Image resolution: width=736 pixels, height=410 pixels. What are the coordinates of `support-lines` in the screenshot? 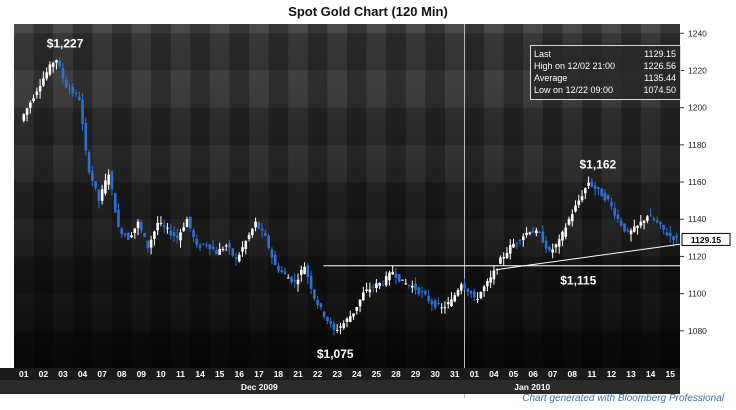 It's located at (504, 256).